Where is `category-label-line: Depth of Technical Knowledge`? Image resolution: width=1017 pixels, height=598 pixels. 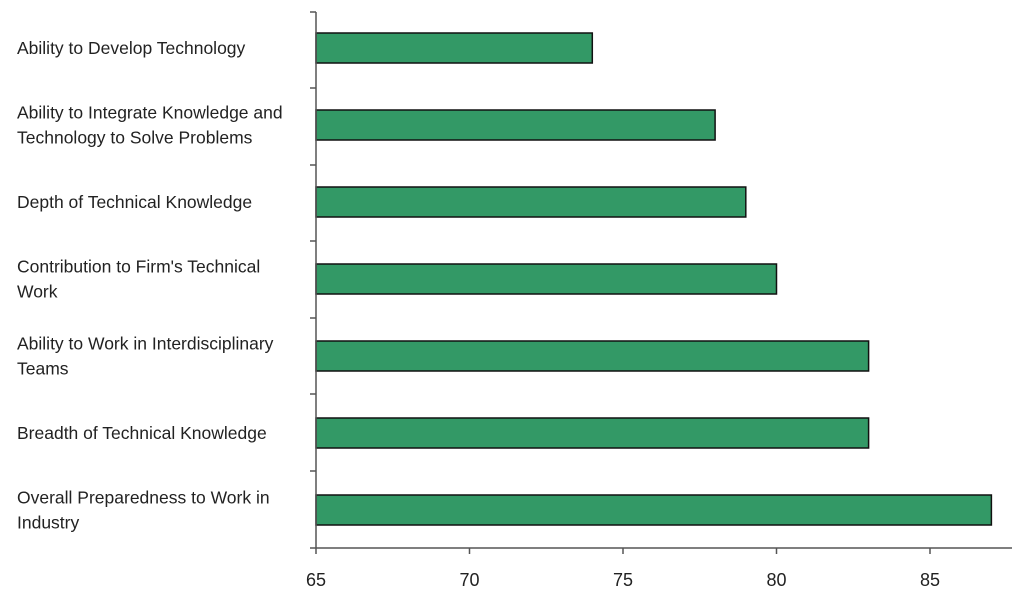 category-label-line: Depth of Technical Knowledge is located at coordinates (134, 202).